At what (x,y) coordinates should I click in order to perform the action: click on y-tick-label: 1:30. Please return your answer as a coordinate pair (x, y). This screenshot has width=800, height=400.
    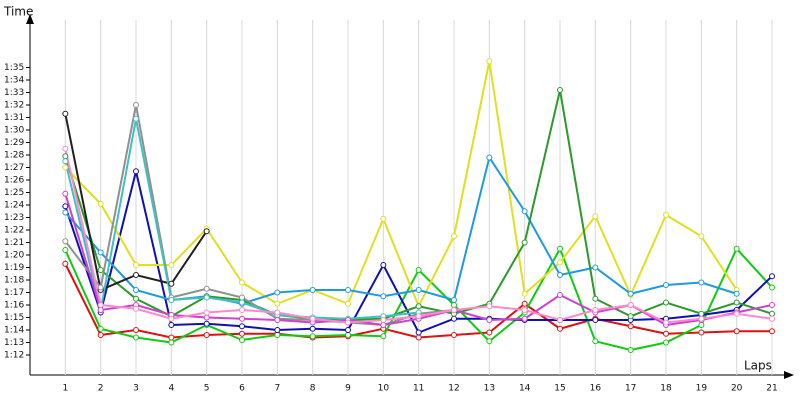
    Looking at the image, I should click on (14, 131).